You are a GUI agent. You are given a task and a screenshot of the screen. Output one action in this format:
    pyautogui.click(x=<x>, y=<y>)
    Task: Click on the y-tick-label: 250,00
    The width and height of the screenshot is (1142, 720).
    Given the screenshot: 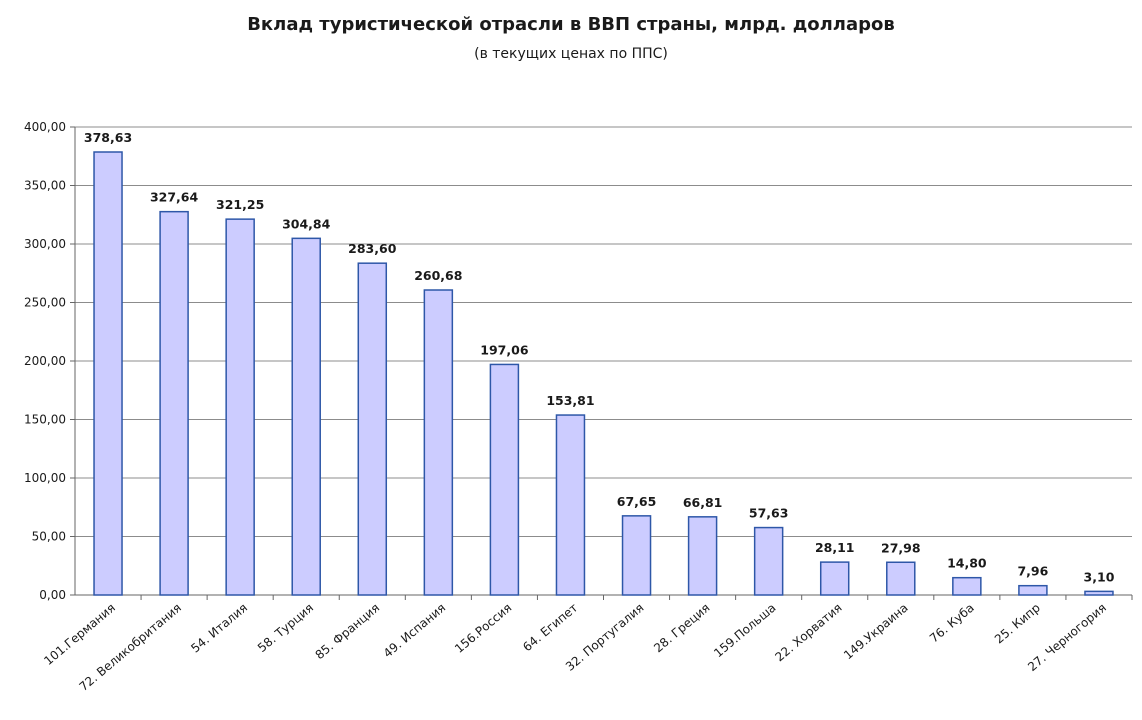 What is the action you would take?
    pyautogui.click(x=45, y=303)
    